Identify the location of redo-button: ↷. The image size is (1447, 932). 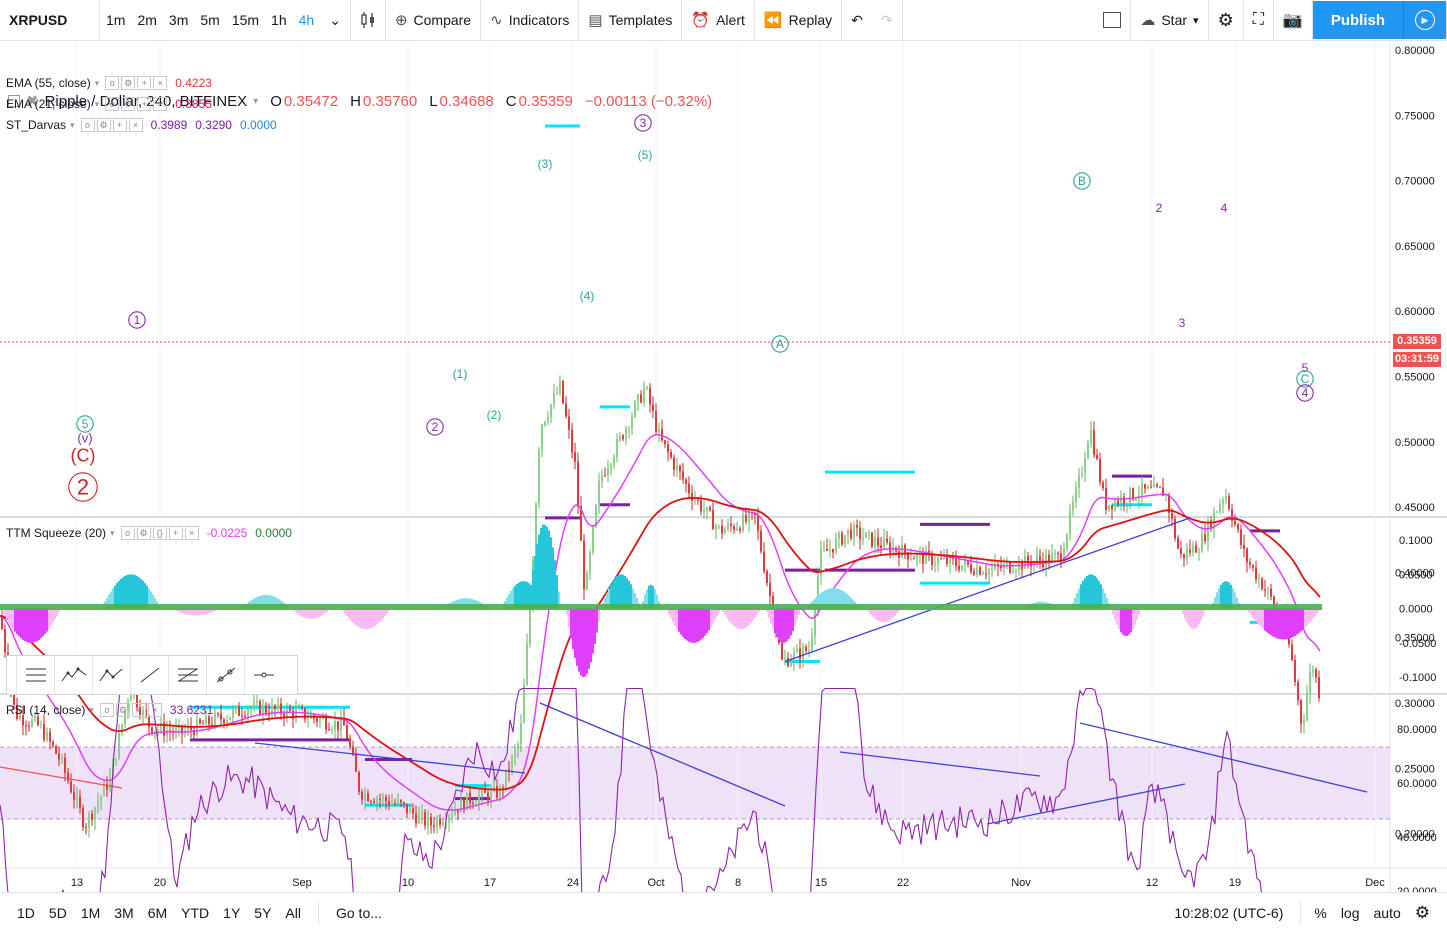
(887, 20).